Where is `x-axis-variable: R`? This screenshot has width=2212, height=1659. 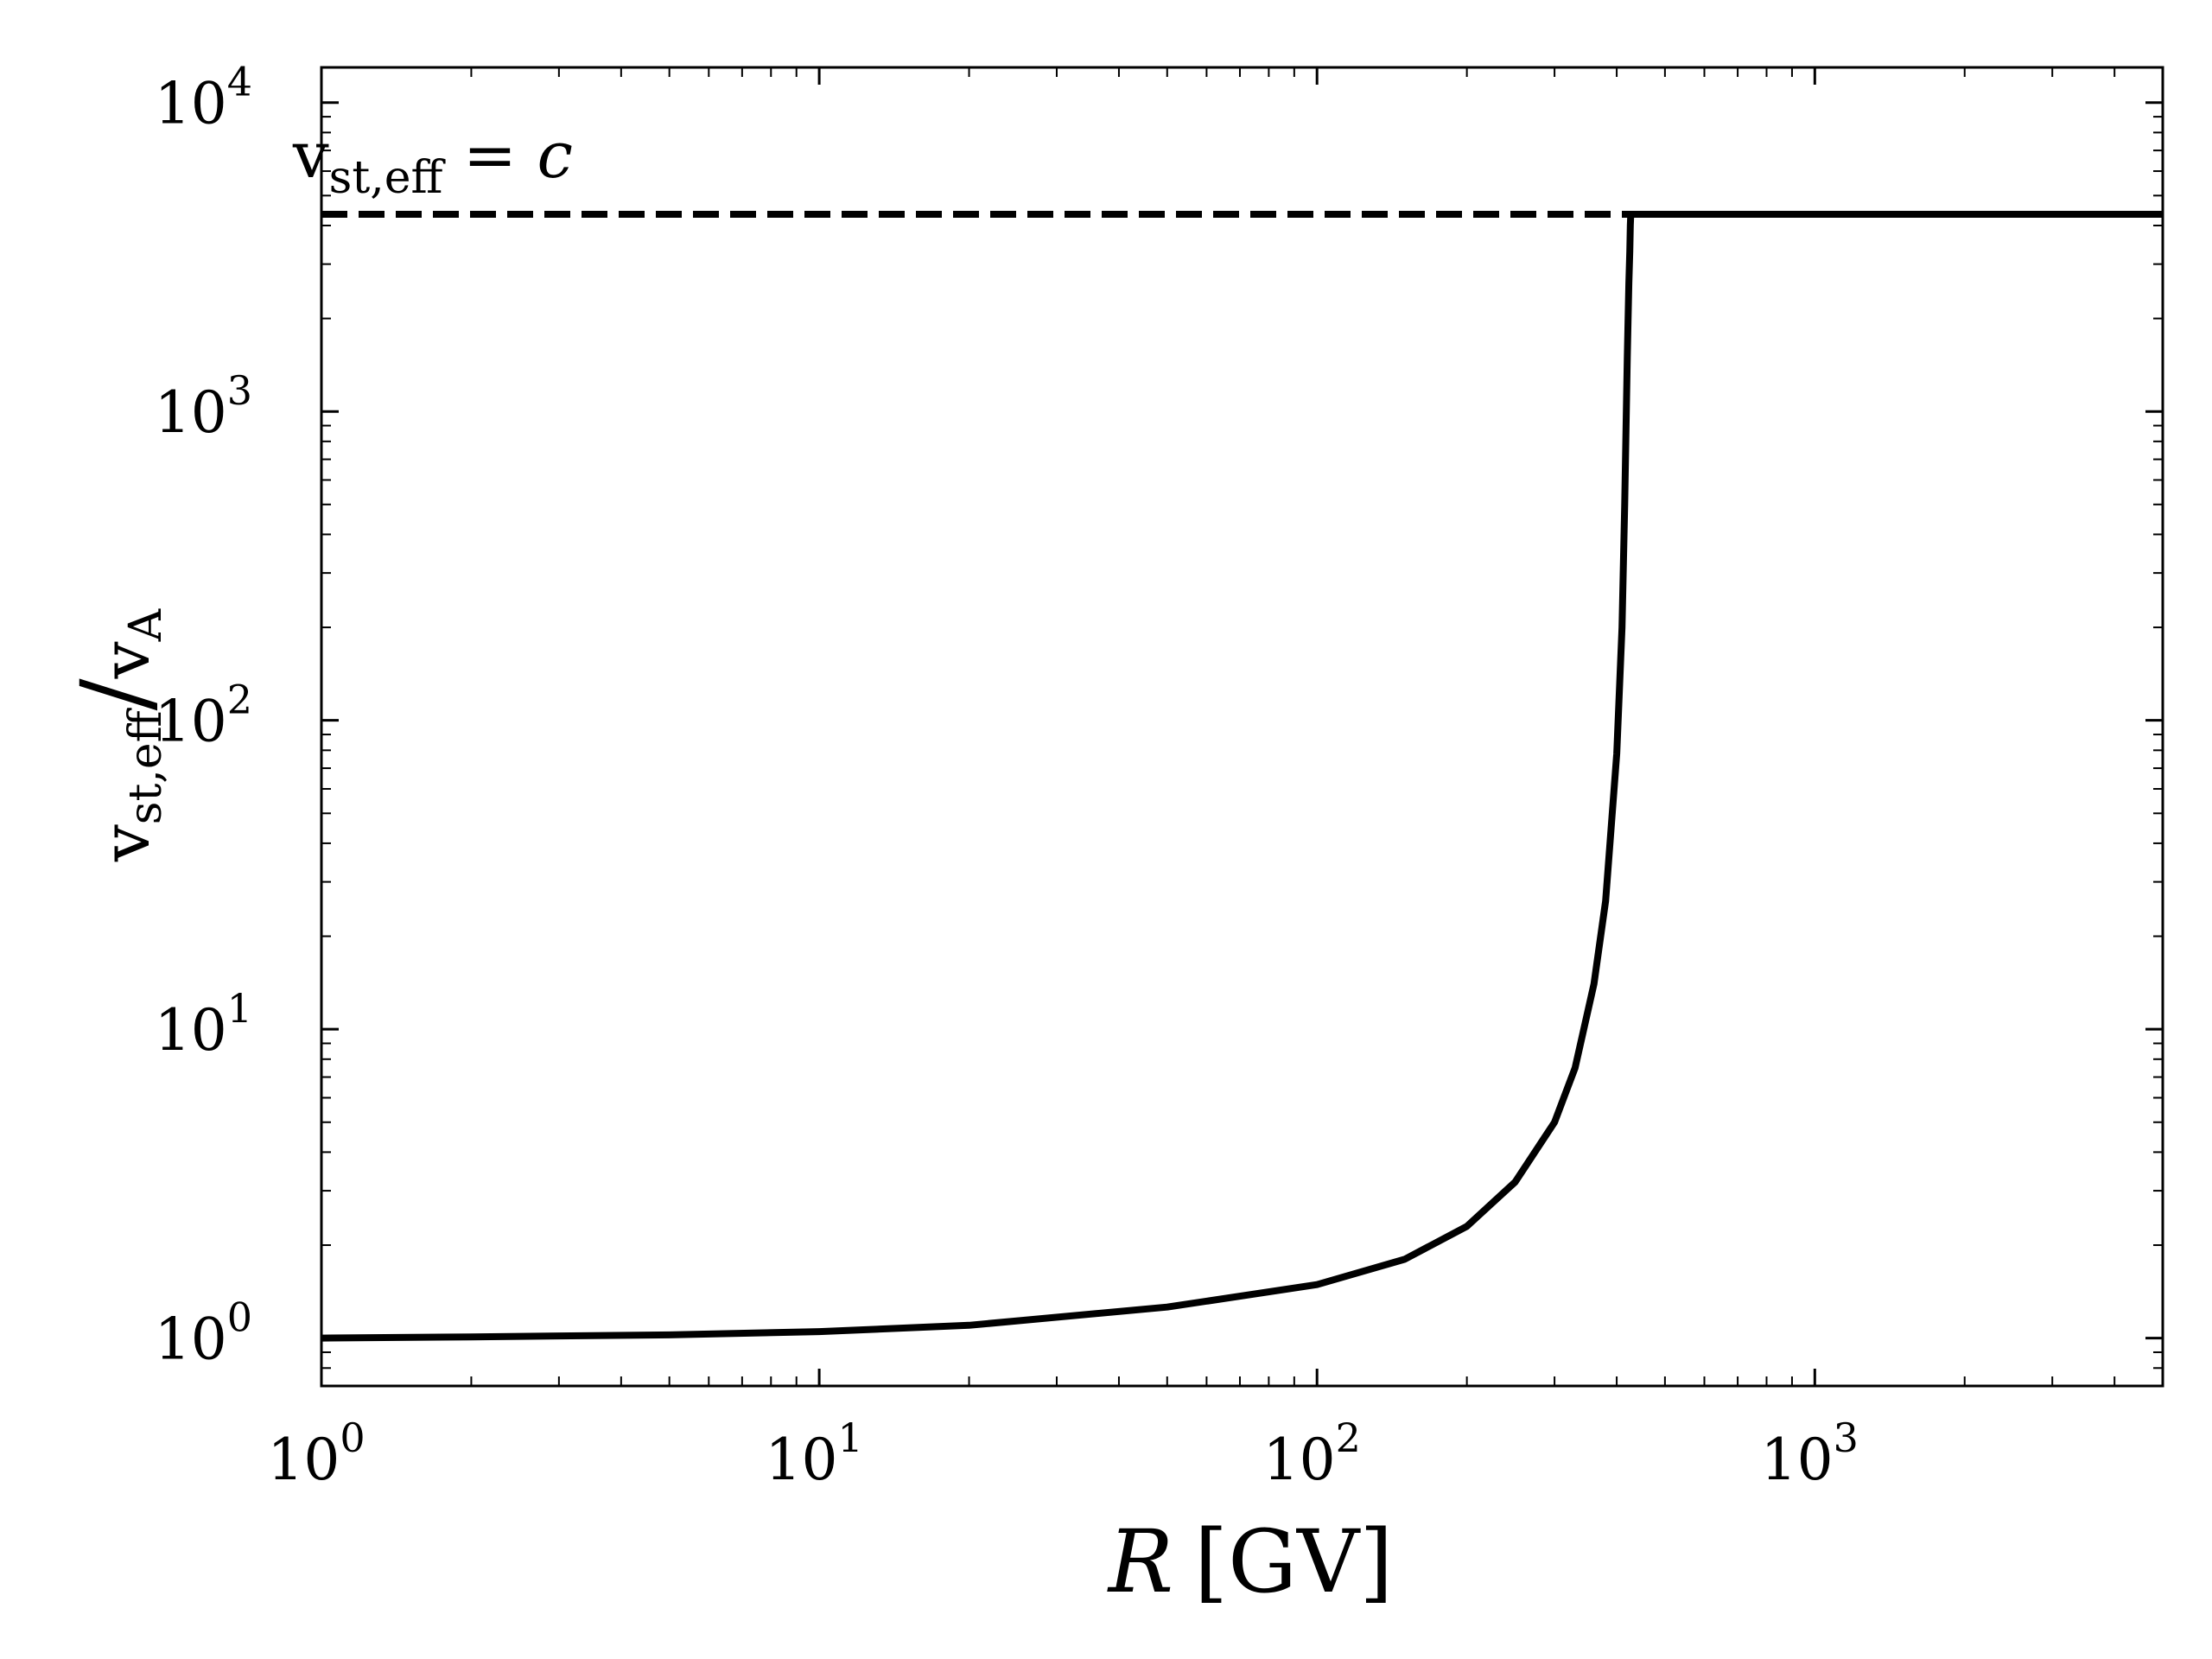 x-axis-variable: R is located at coordinates (1140, 1561).